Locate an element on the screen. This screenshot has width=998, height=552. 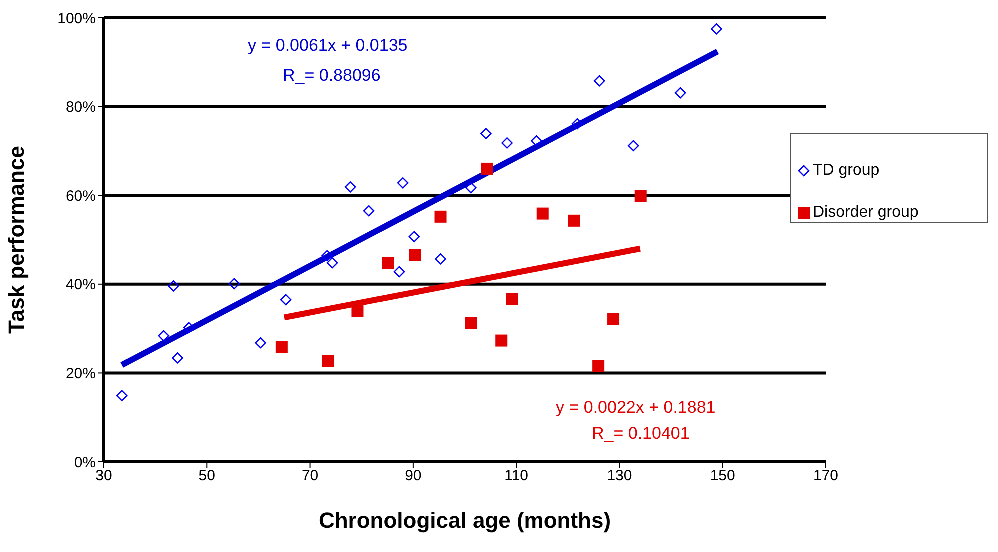
annotation: R_= 0.10401 is located at coordinates (641, 434).